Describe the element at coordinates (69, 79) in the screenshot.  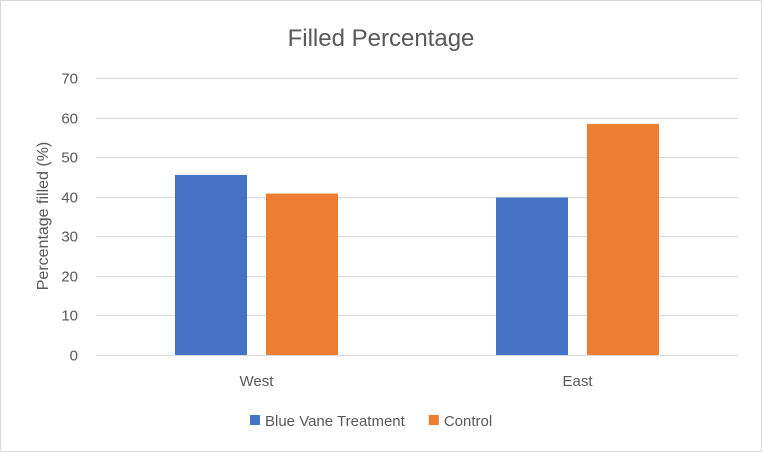
I see `y-tick-label-70: 70` at that location.